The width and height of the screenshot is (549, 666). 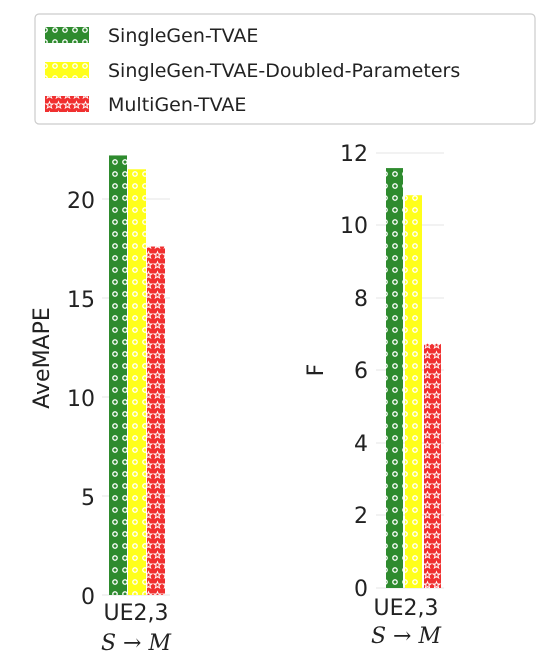 What do you see at coordinates (432, 465) in the screenshot?
I see `bar-f-multigen` at bounding box center [432, 465].